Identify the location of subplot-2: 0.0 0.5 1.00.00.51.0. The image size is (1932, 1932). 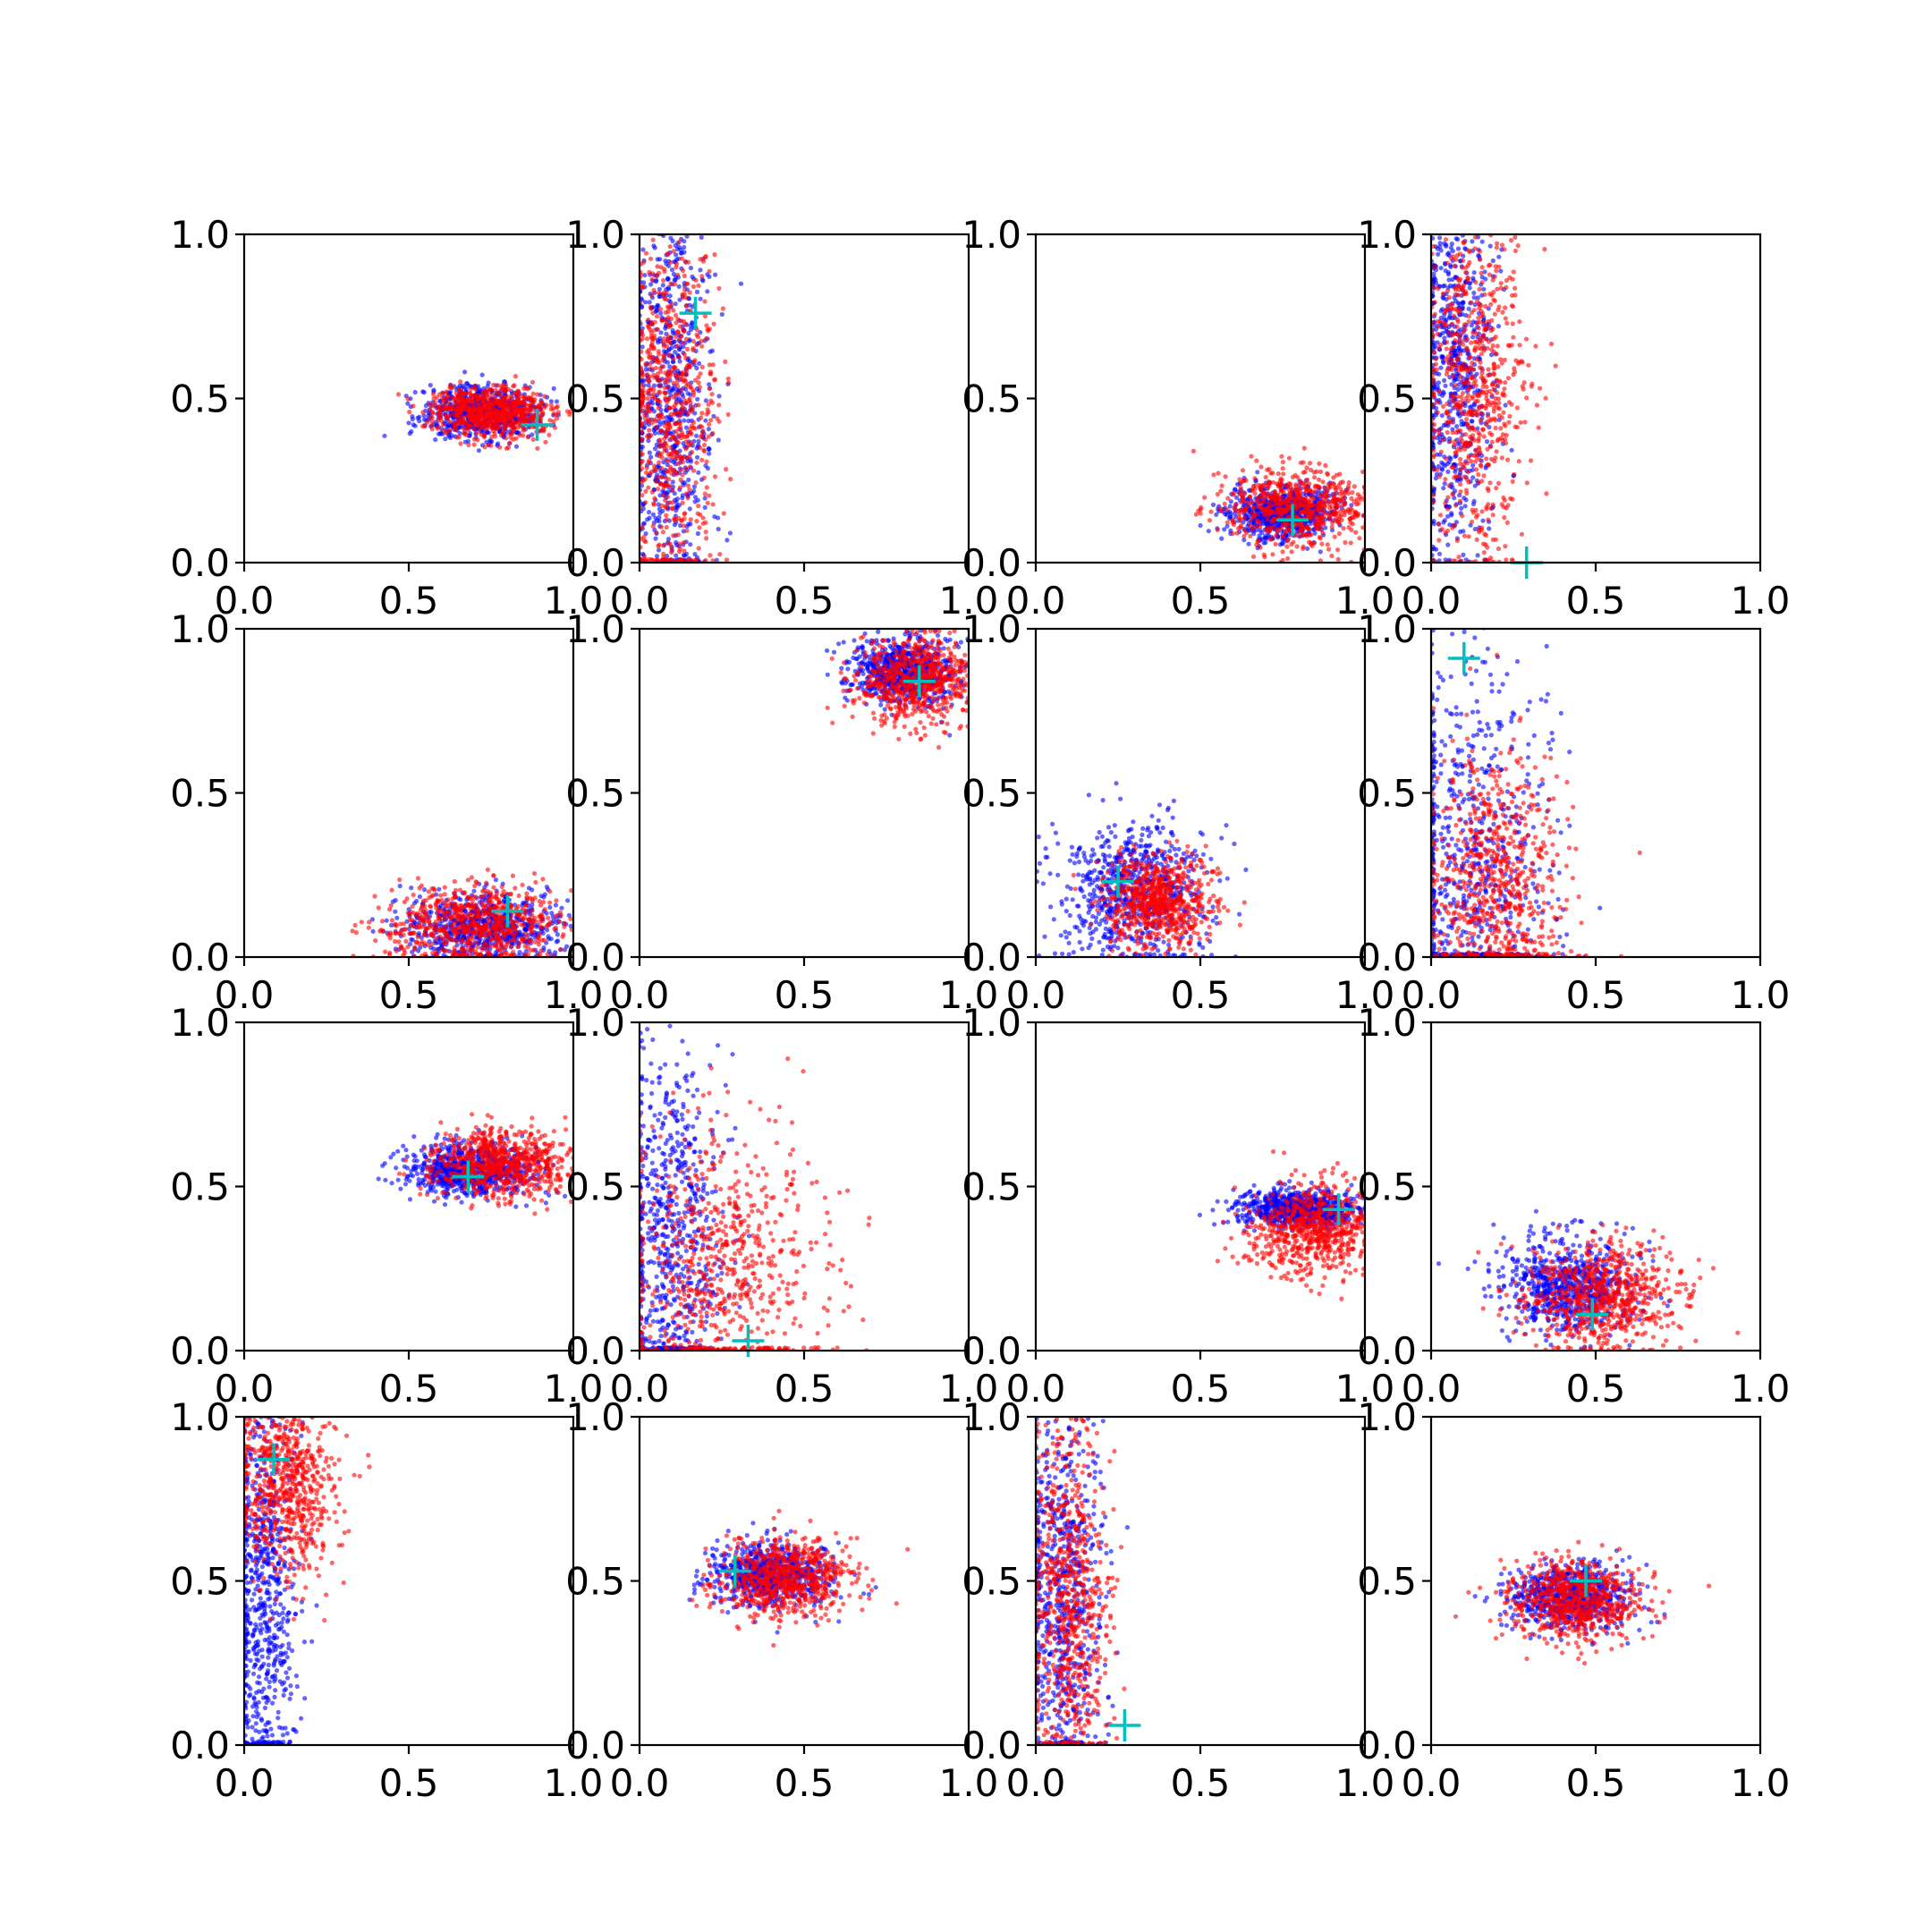
(781, 418).